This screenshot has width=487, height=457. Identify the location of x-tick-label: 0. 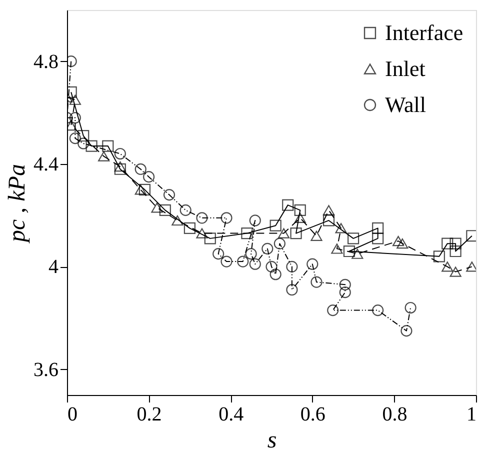
(73, 415).